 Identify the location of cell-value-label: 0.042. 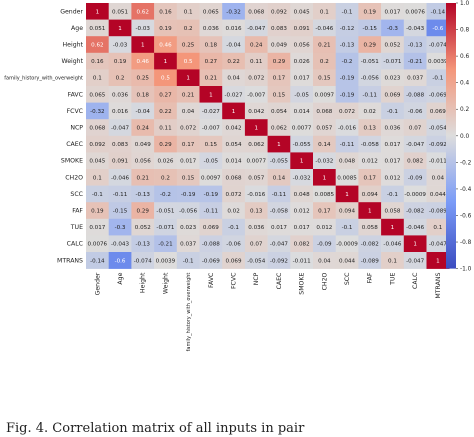
(256, 112).